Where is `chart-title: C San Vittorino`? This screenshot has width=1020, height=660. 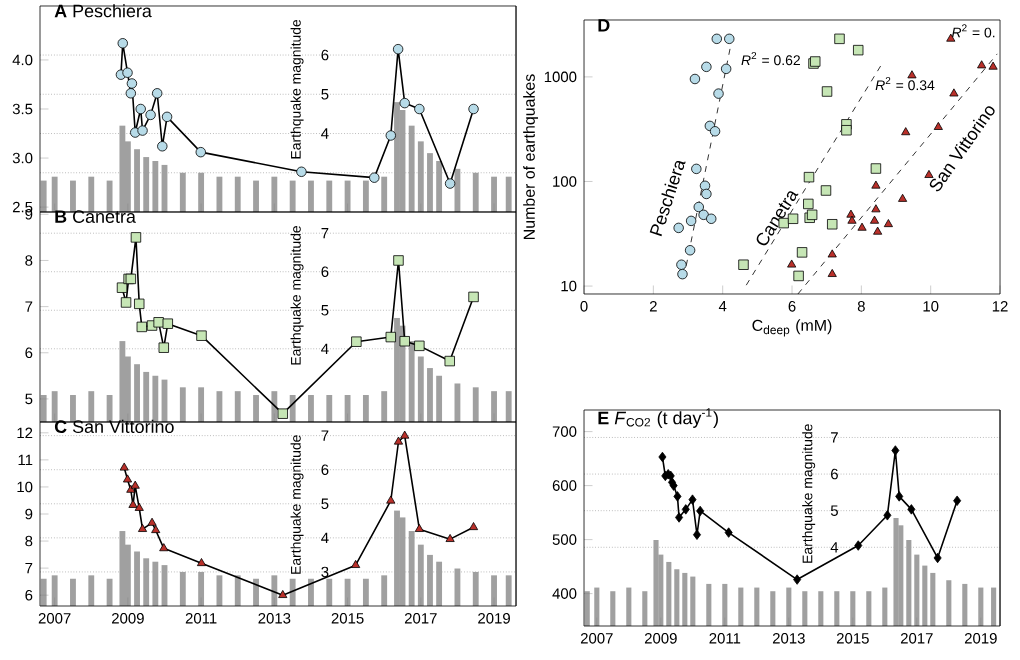 chart-title: C San Vittorino is located at coordinates (114, 426).